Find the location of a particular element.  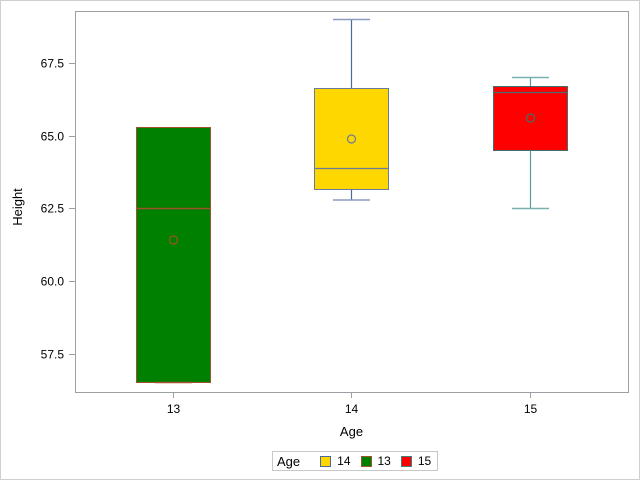

legend-label: 13 is located at coordinates (384, 461).